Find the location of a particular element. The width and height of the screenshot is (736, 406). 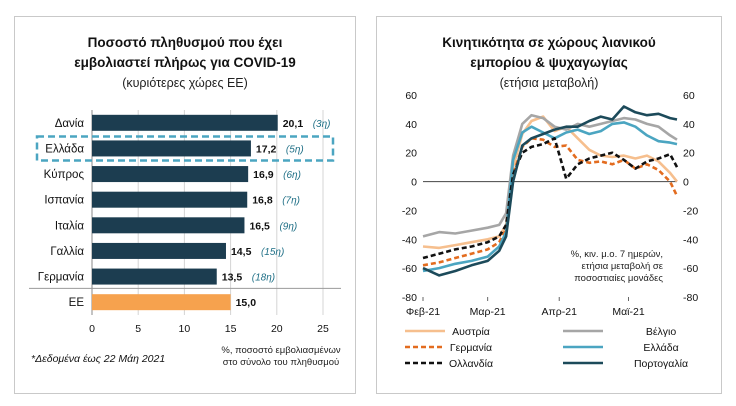

y-tick-label-left: 60 is located at coordinates (411, 96).